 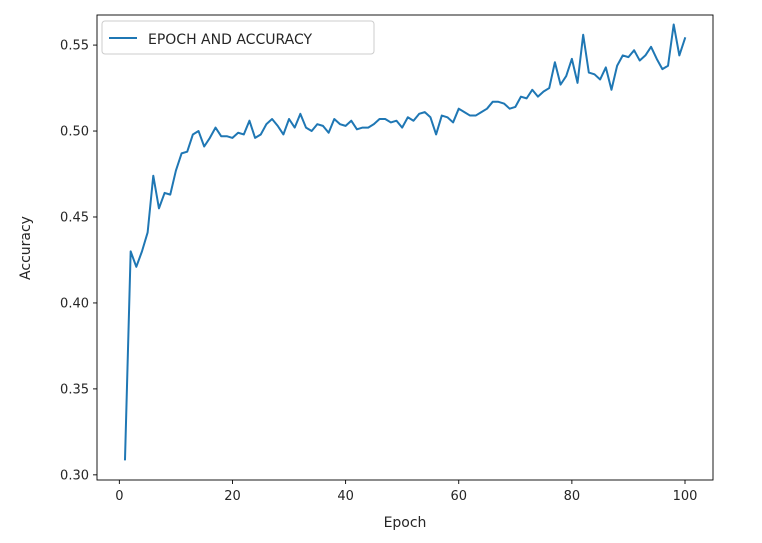 I want to click on y-tick-label: 0.30, so click(x=74, y=475).